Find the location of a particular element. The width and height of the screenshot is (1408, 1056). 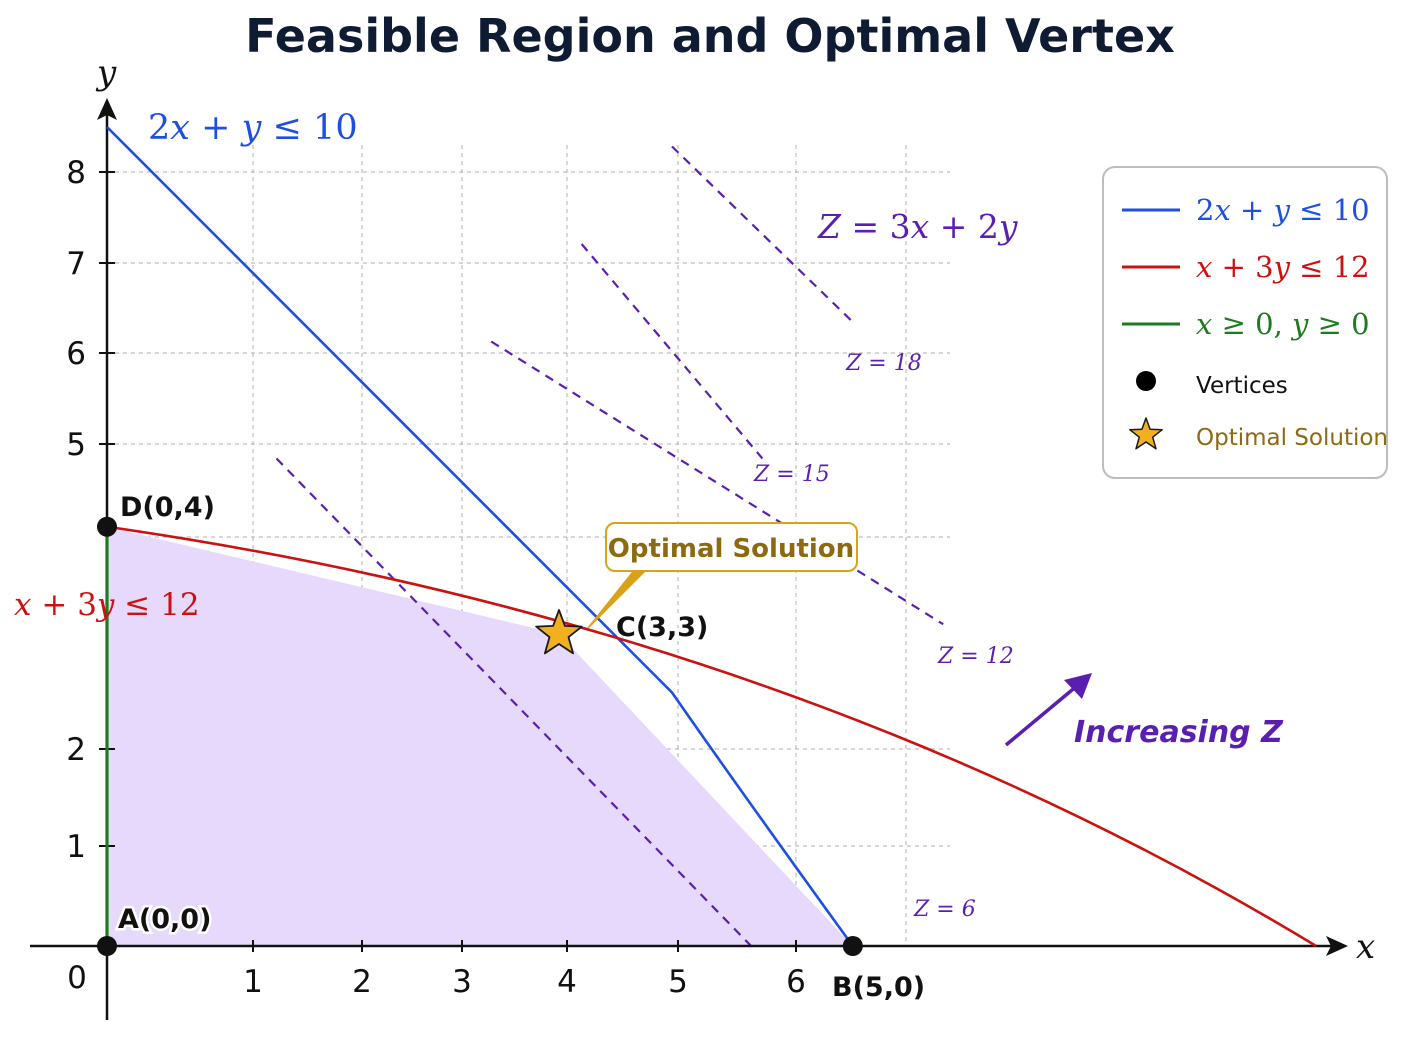

legend-box is located at coordinates (1245, 322).